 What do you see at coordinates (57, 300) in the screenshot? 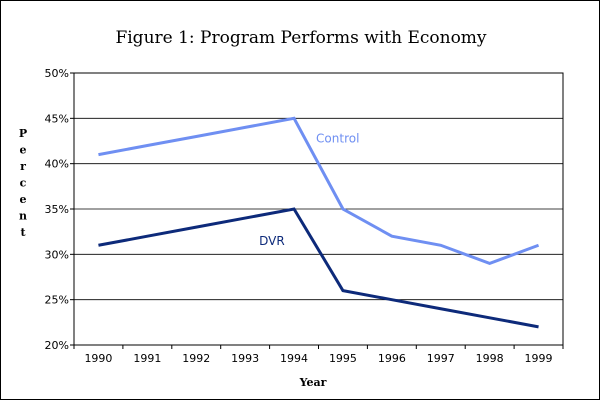
I see `y-tick-label: 25%` at bounding box center [57, 300].